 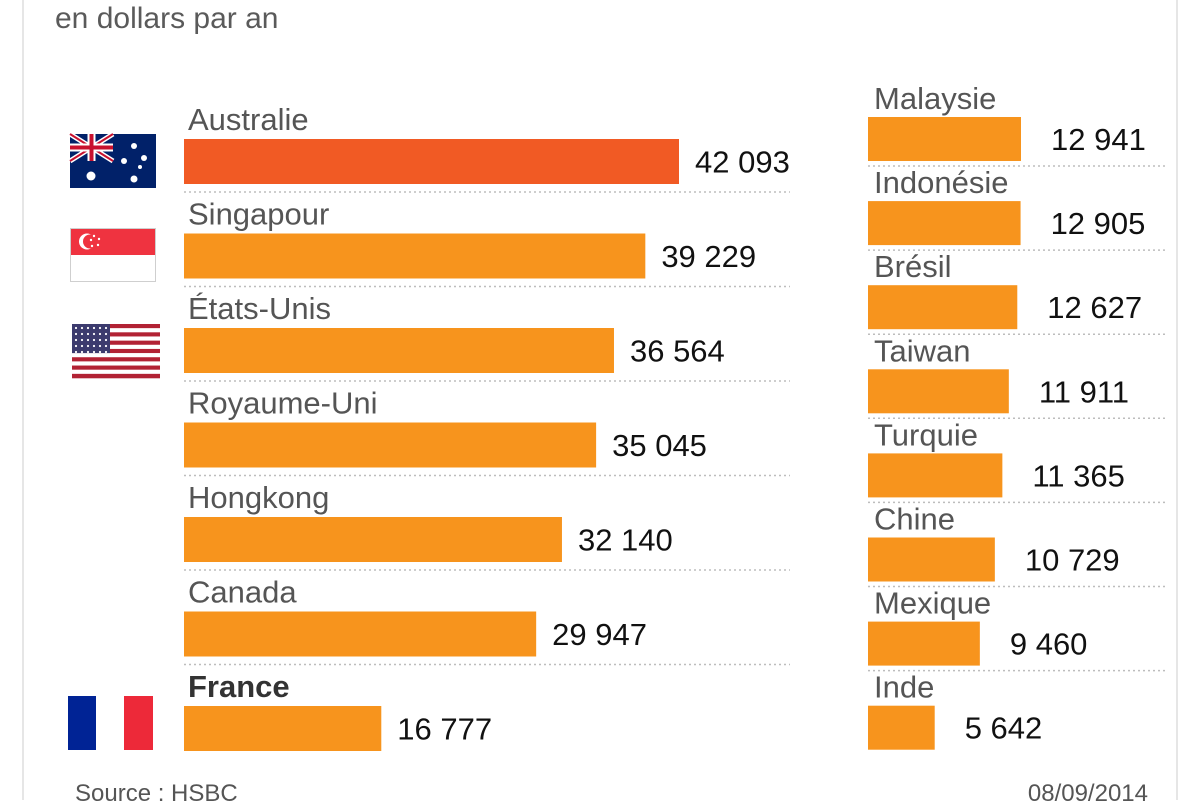 I want to click on bar-turquie, so click(x=935, y=475).